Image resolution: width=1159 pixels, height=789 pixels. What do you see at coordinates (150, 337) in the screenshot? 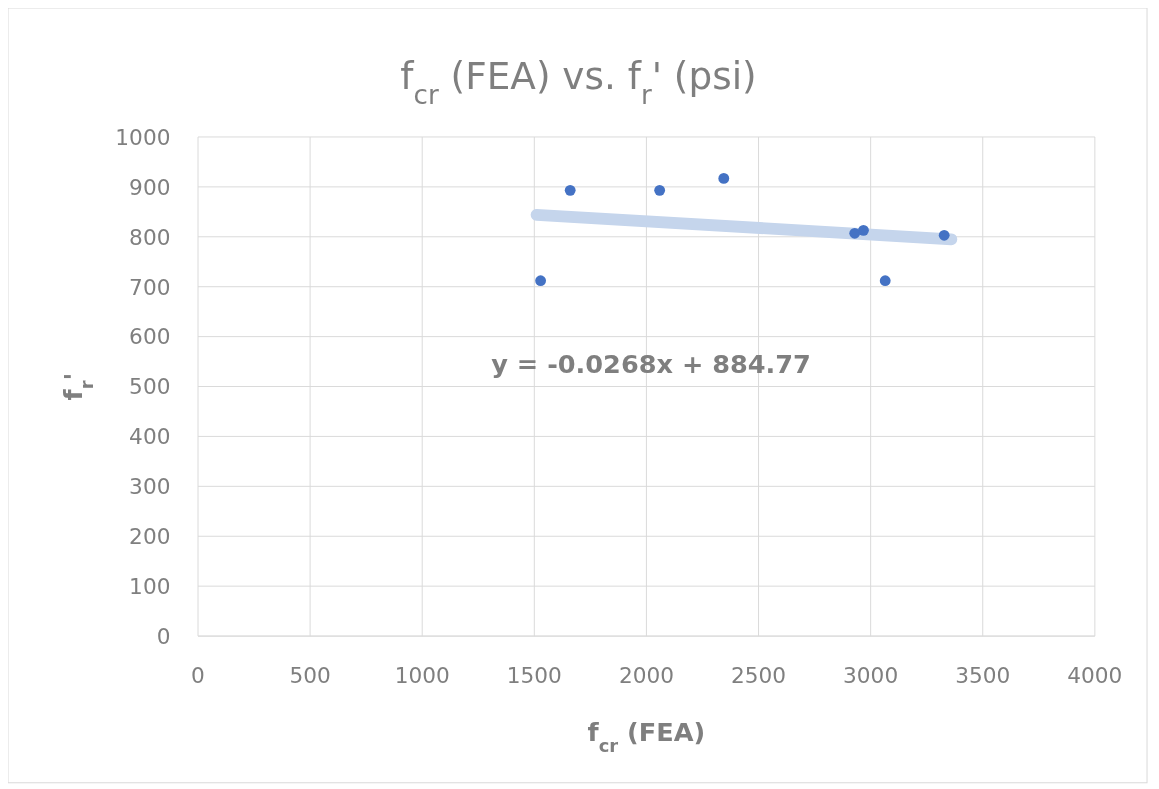
I see `y-tick-label: 600` at bounding box center [150, 337].